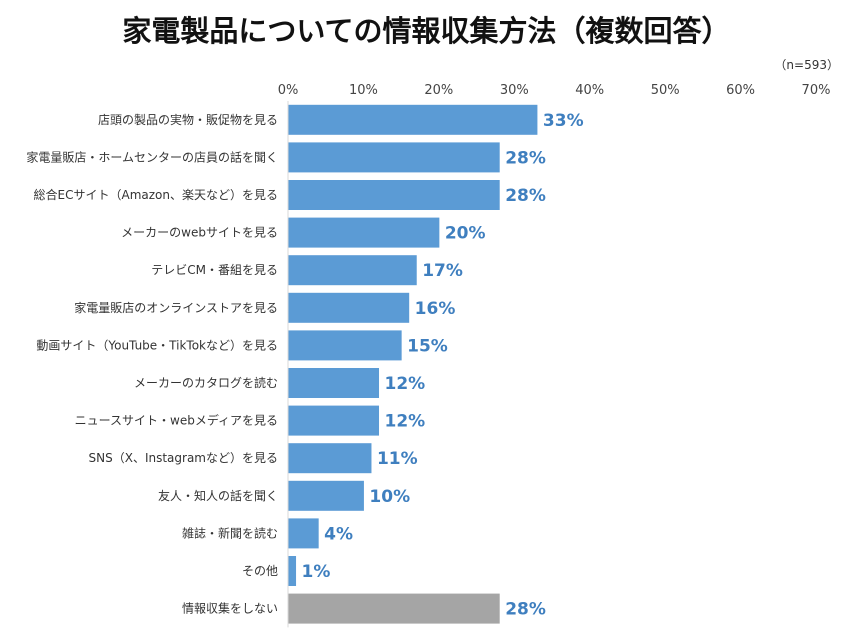 The height and width of the screenshot is (640, 853). I want to click on category-label: 総合ECサイト（Amazon、楽天など）を見る, so click(156, 194).